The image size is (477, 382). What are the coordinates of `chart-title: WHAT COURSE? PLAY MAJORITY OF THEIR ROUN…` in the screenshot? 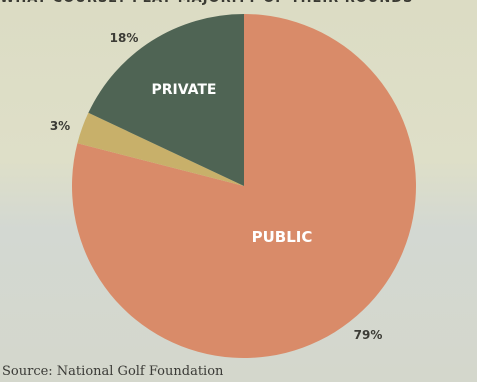 It's located at (238, 5).